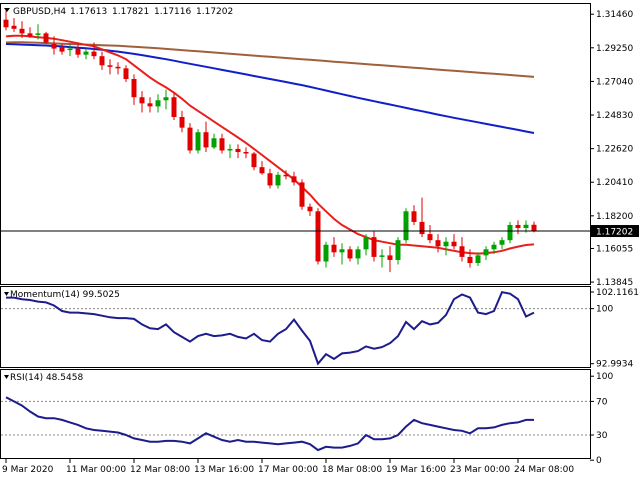 The height and width of the screenshot is (483, 640). I want to click on current-price-badge, so click(615, 231).